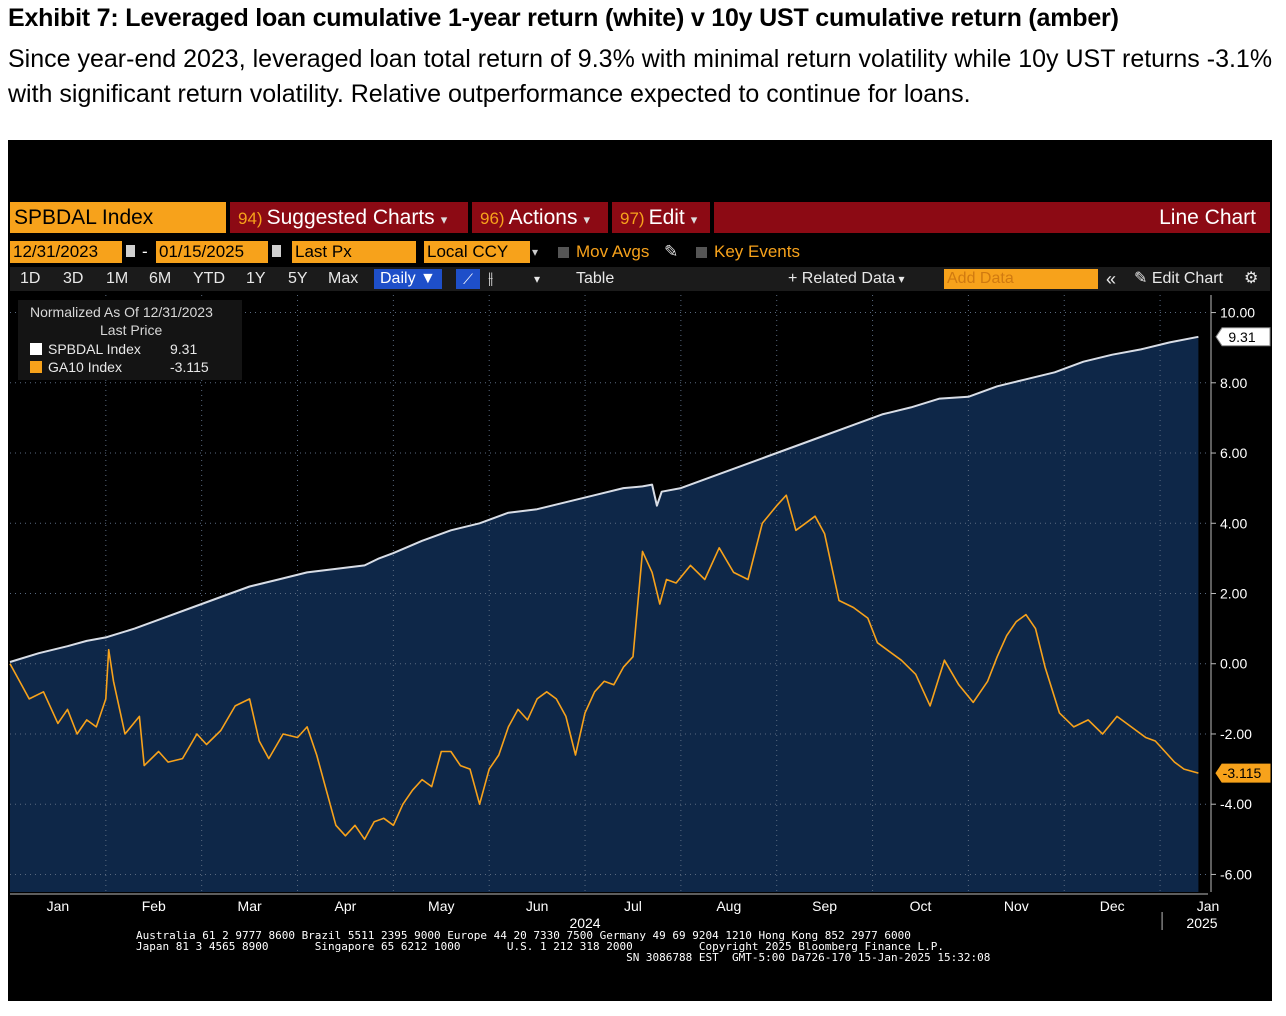 Image resolution: width=1286 pixels, height=1016 pixels. I want to click on line-chart-icon: ⟋, so click(468, 279).